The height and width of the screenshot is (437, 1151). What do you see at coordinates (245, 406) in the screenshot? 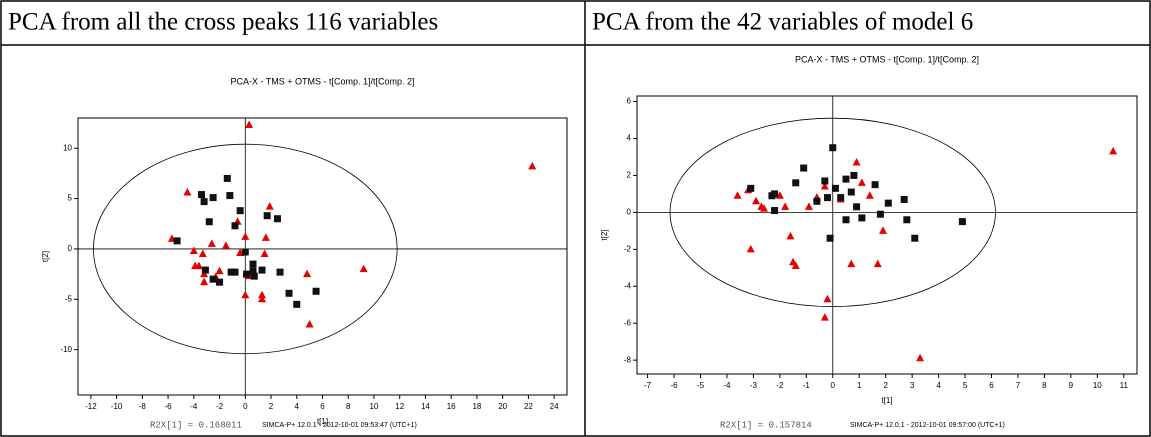
I see `x-tick-label: 0` at bounding box center [245, 406].